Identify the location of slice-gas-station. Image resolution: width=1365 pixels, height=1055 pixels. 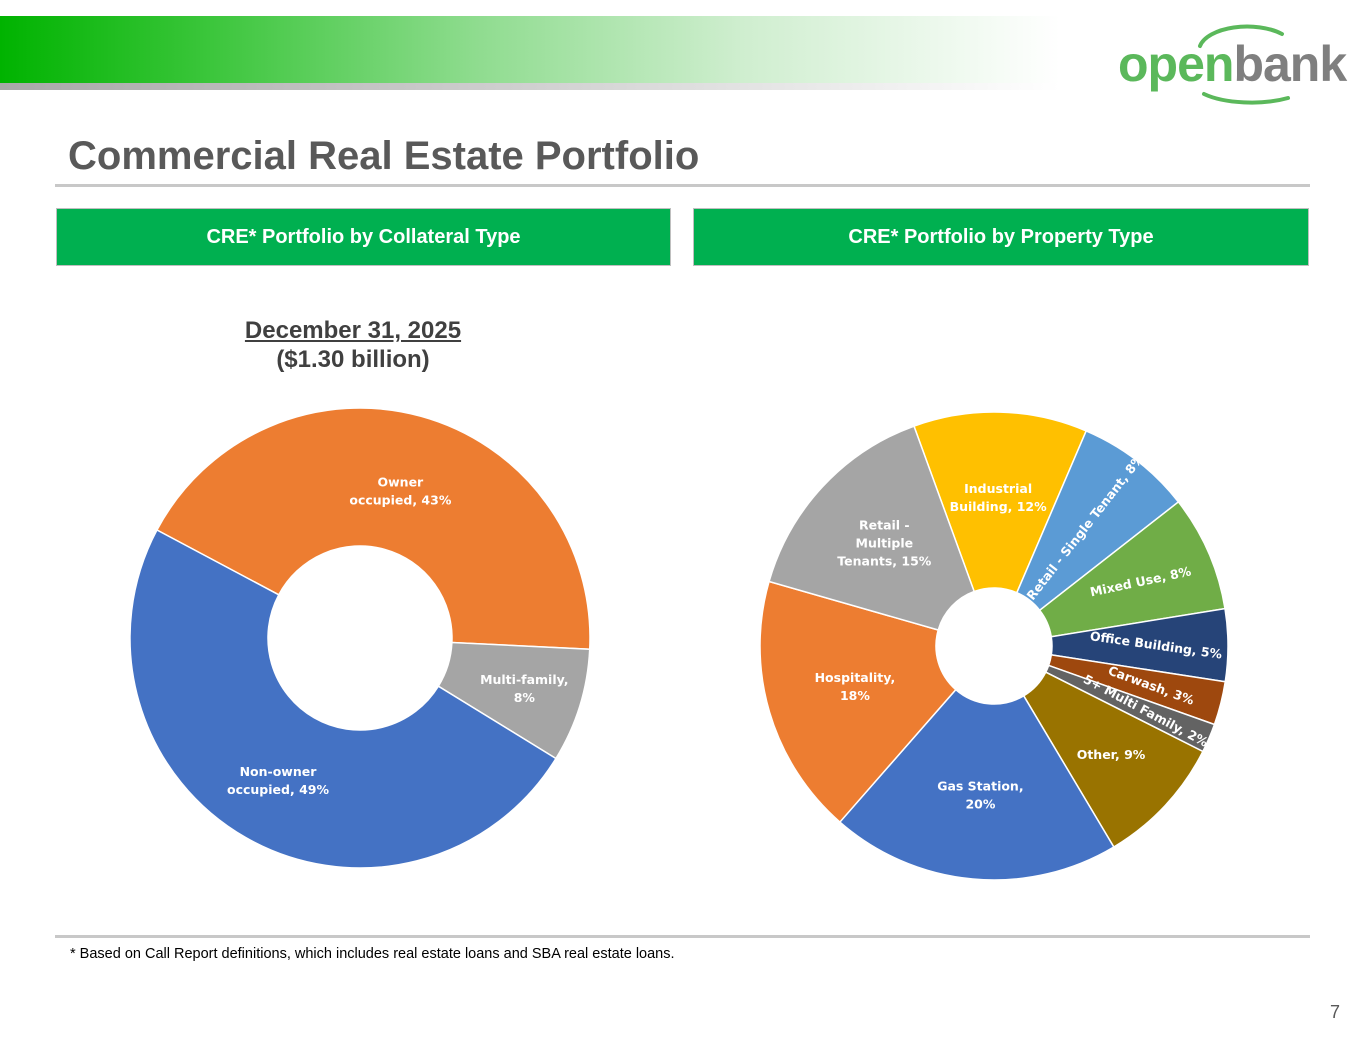
(976, 784).